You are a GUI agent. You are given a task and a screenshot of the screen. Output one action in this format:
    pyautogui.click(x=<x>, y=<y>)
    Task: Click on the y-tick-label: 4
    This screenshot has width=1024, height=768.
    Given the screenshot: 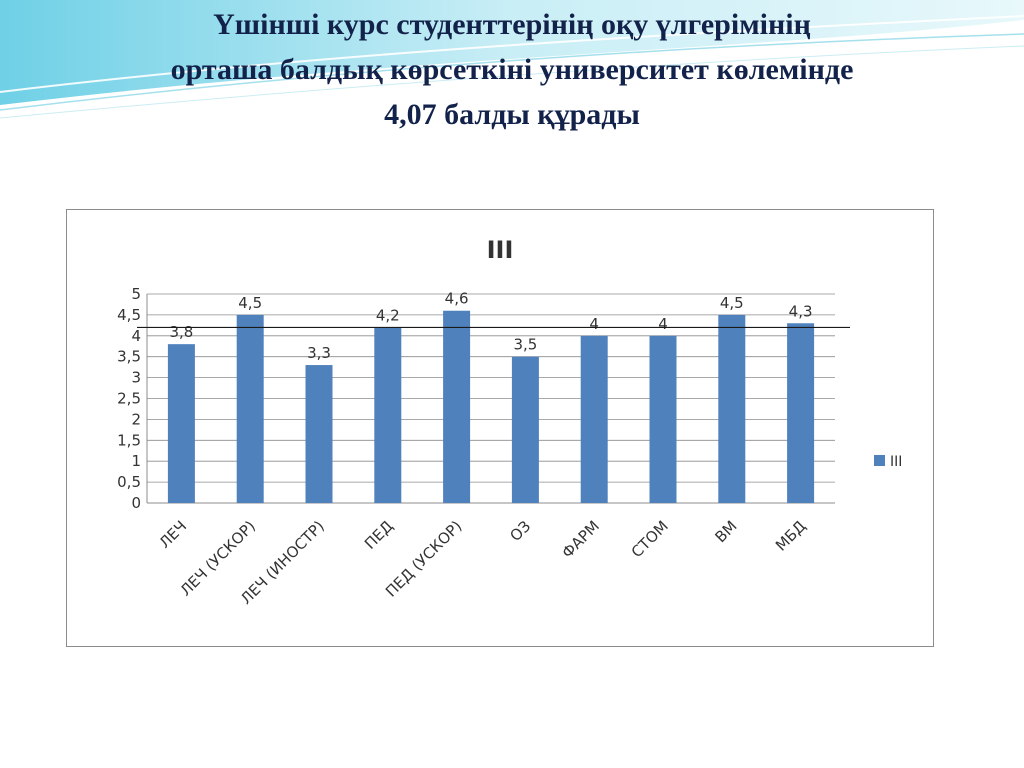 What is the action you would take?
    pyautogui.click(x=136, y=336)
    